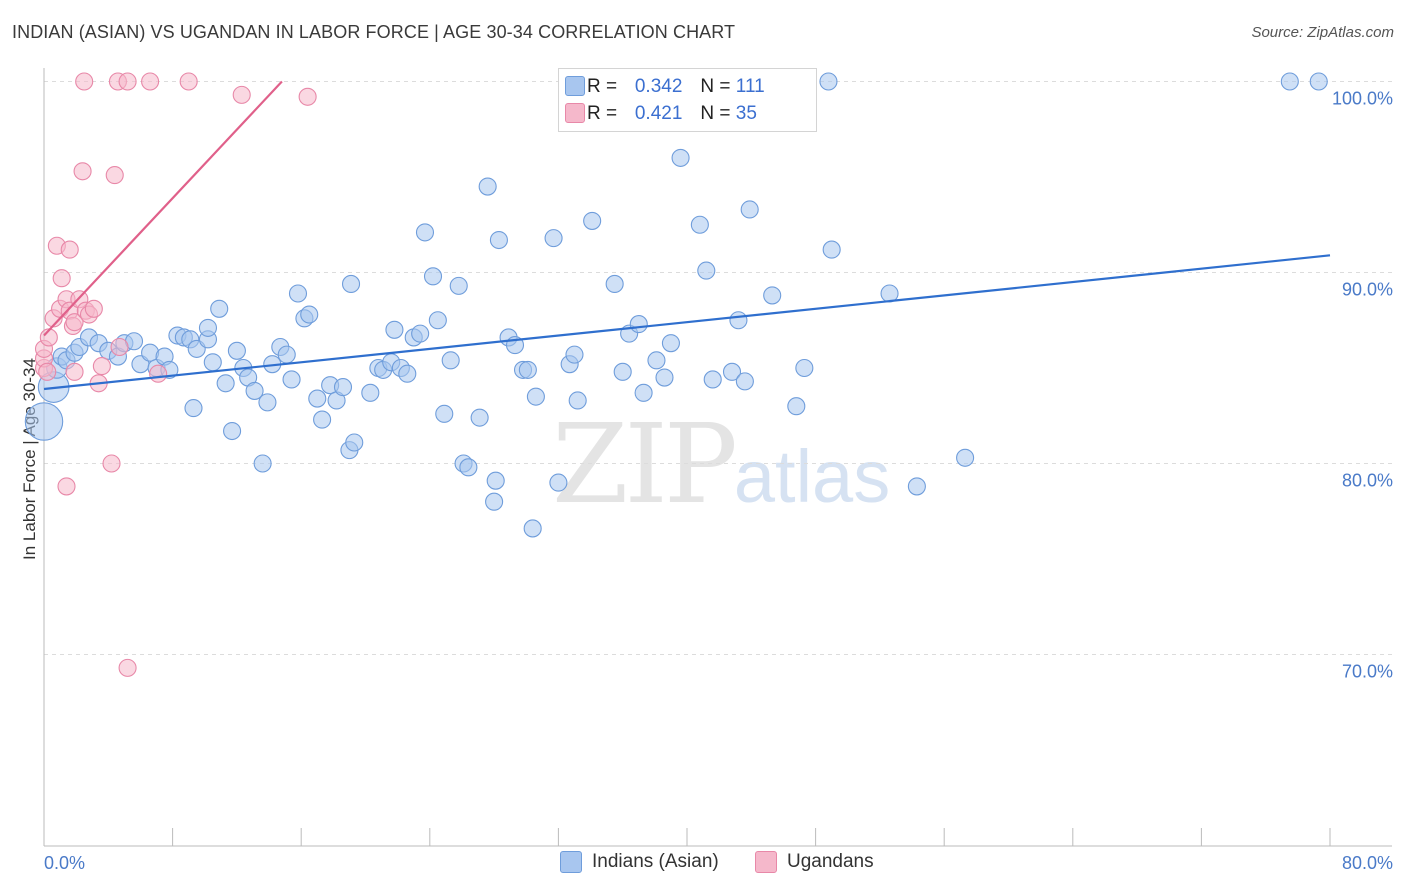 This screenshot has width=1406, height=892. Describe the element at coordinates (687, 100) in the screenshot. I see `correlation-legend: R = 0.342 N = 111 R = 0.421 N = 35` at that location.